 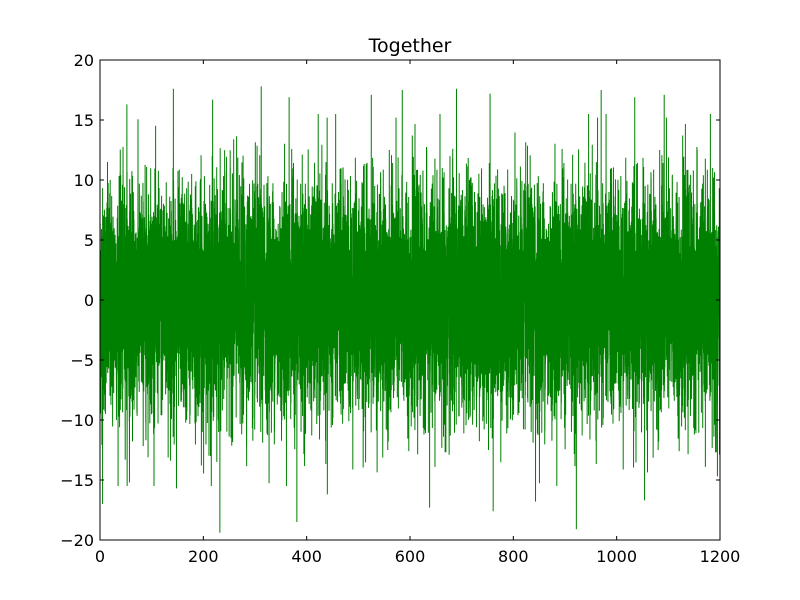 I want to click on y-tick-label: 5, so click(x=89, y=240).